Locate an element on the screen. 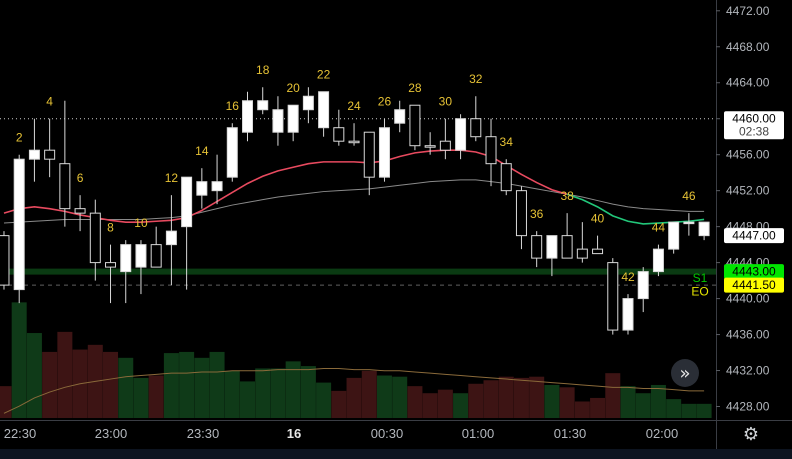  bar-number-label: 34 is located at coordinates (507, 142).